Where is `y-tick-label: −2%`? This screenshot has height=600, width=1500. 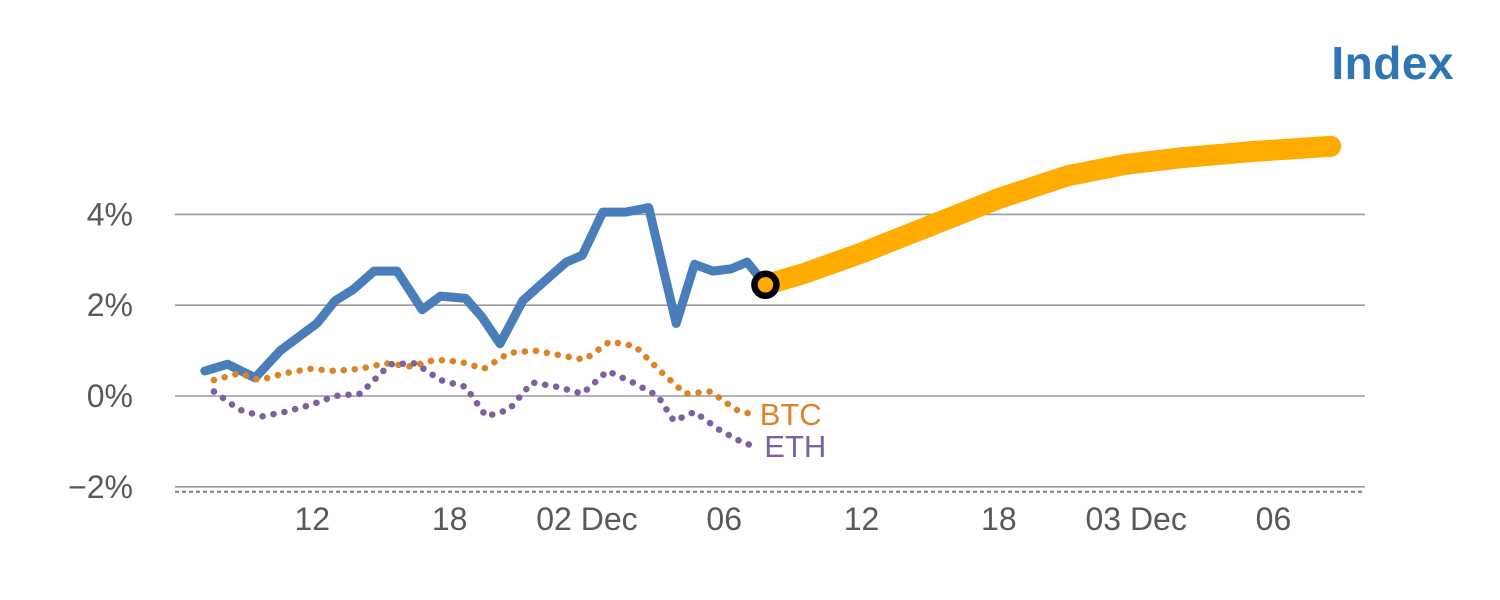 y-tick-label: −2% is located at coordinates (100, 487).